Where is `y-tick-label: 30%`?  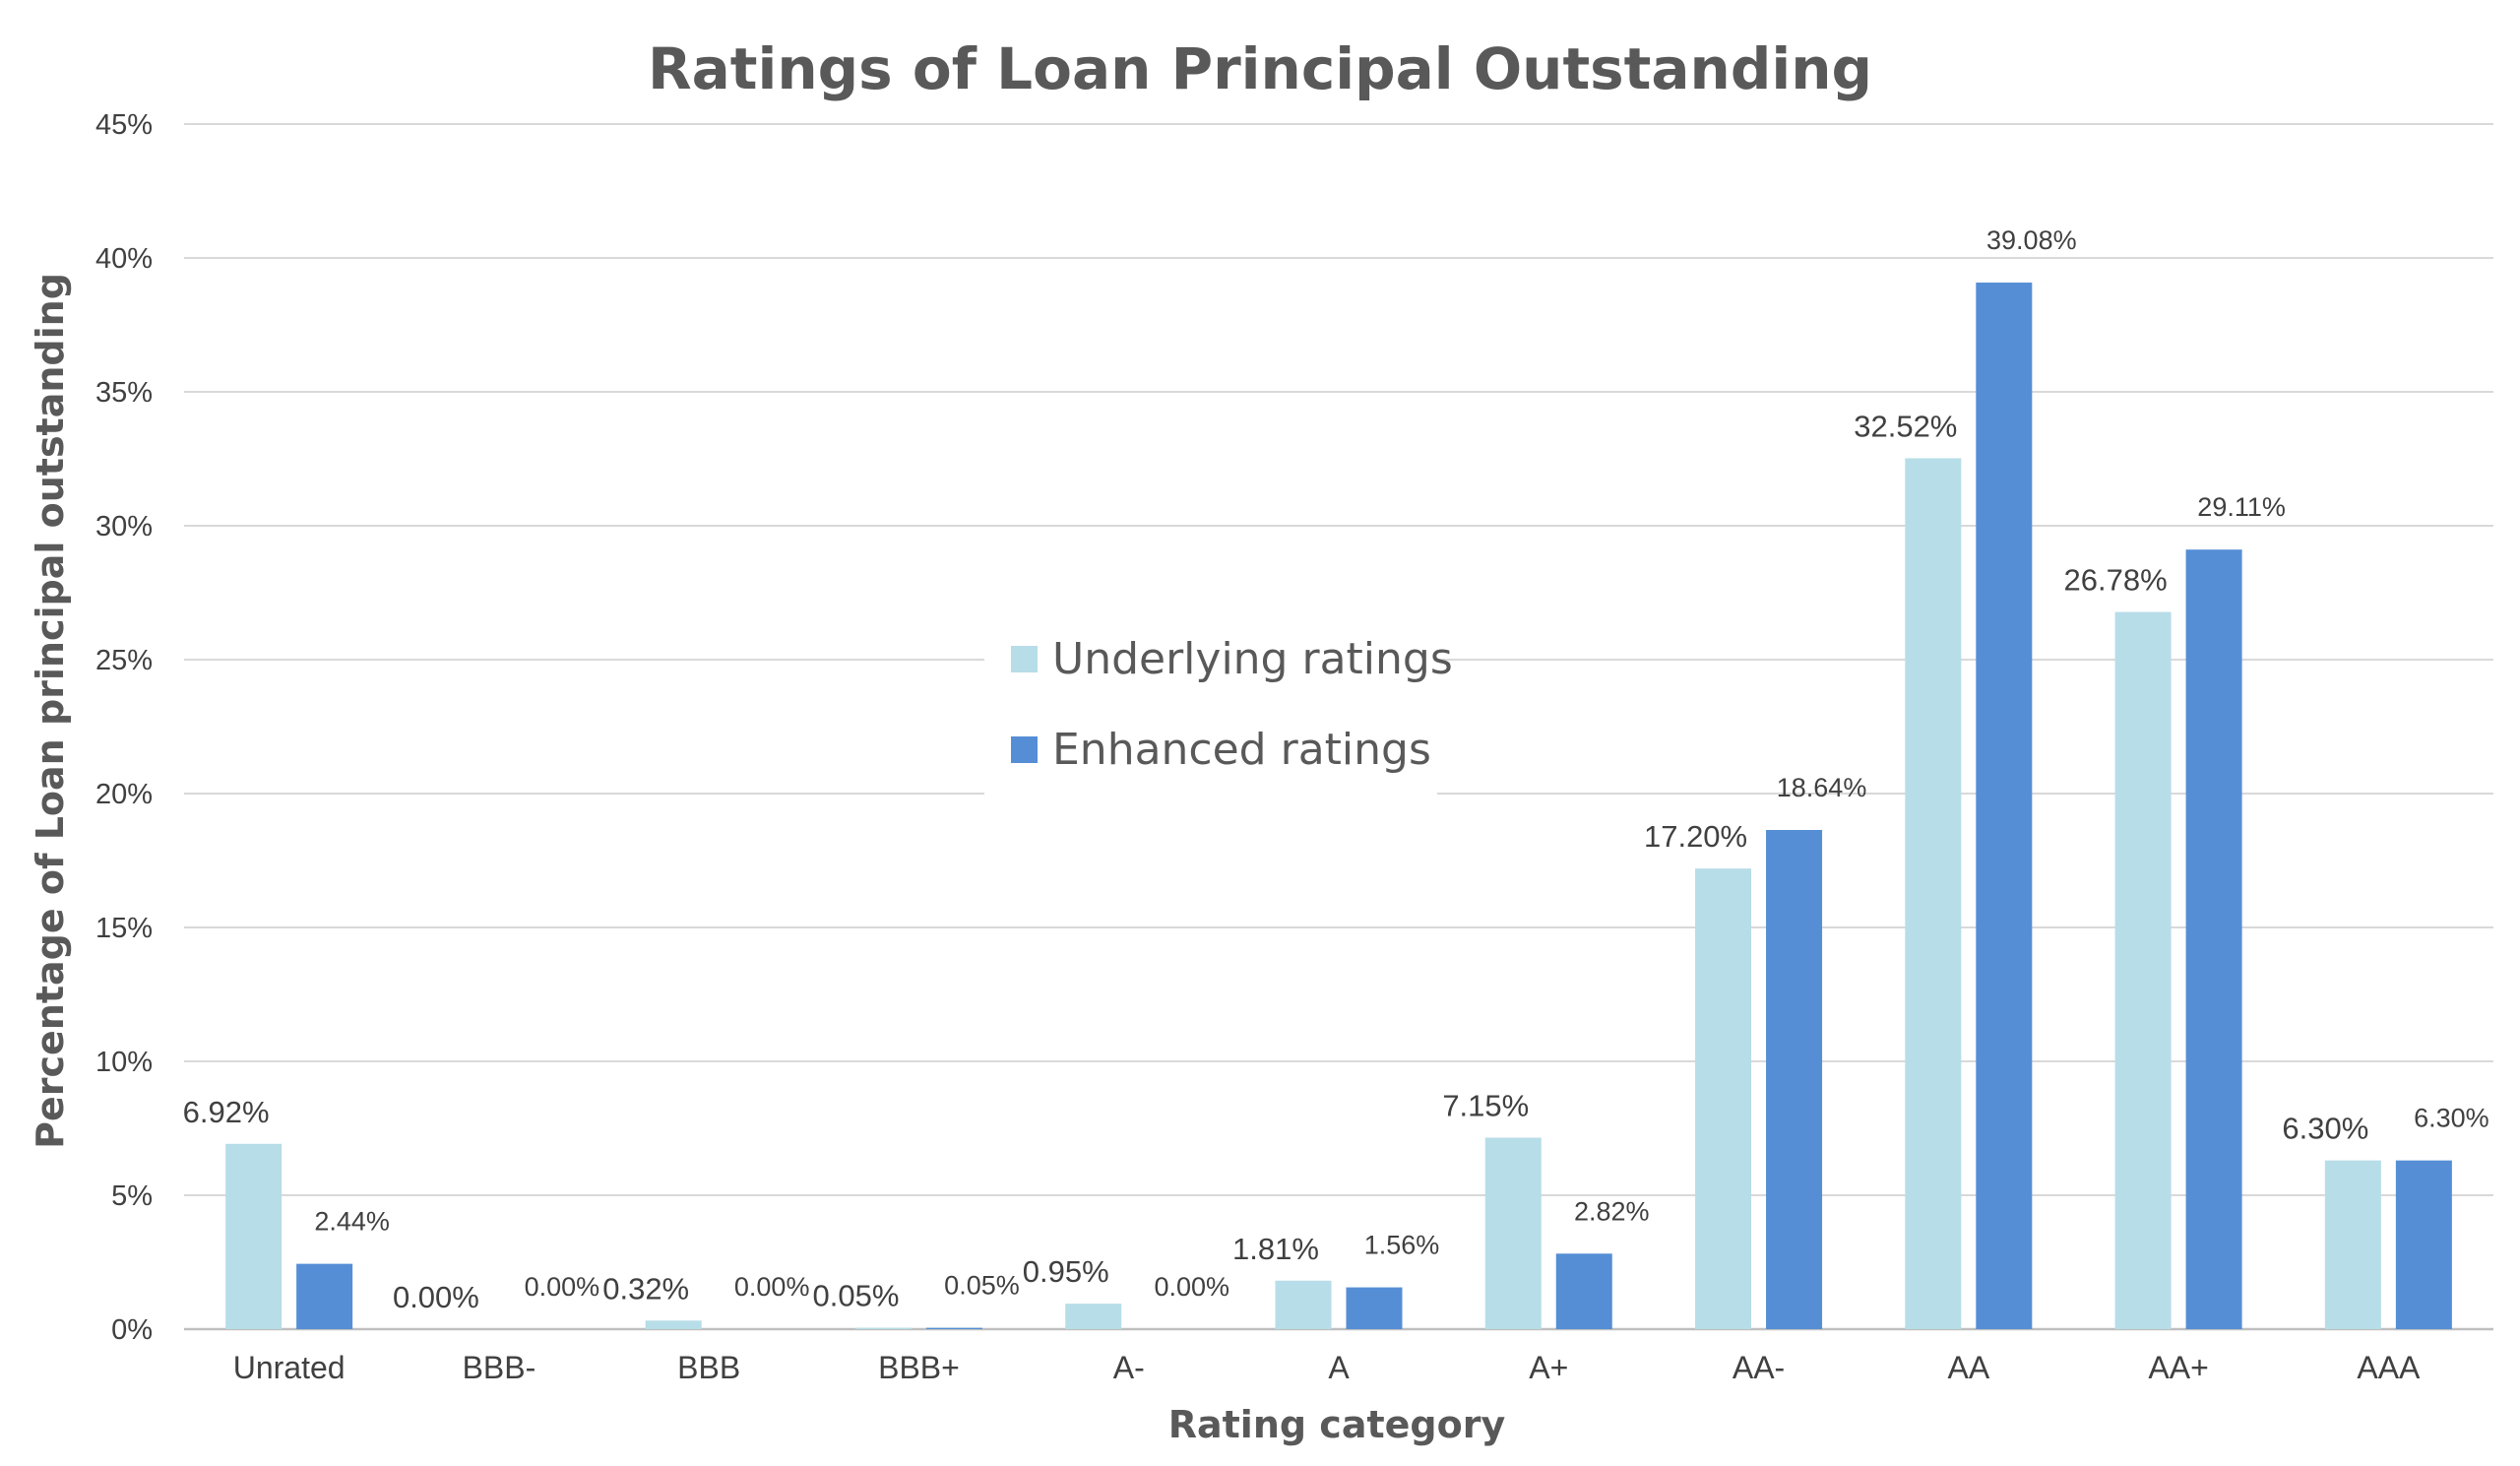
y-tick-label: 30% is located at coordinates (124, 527).